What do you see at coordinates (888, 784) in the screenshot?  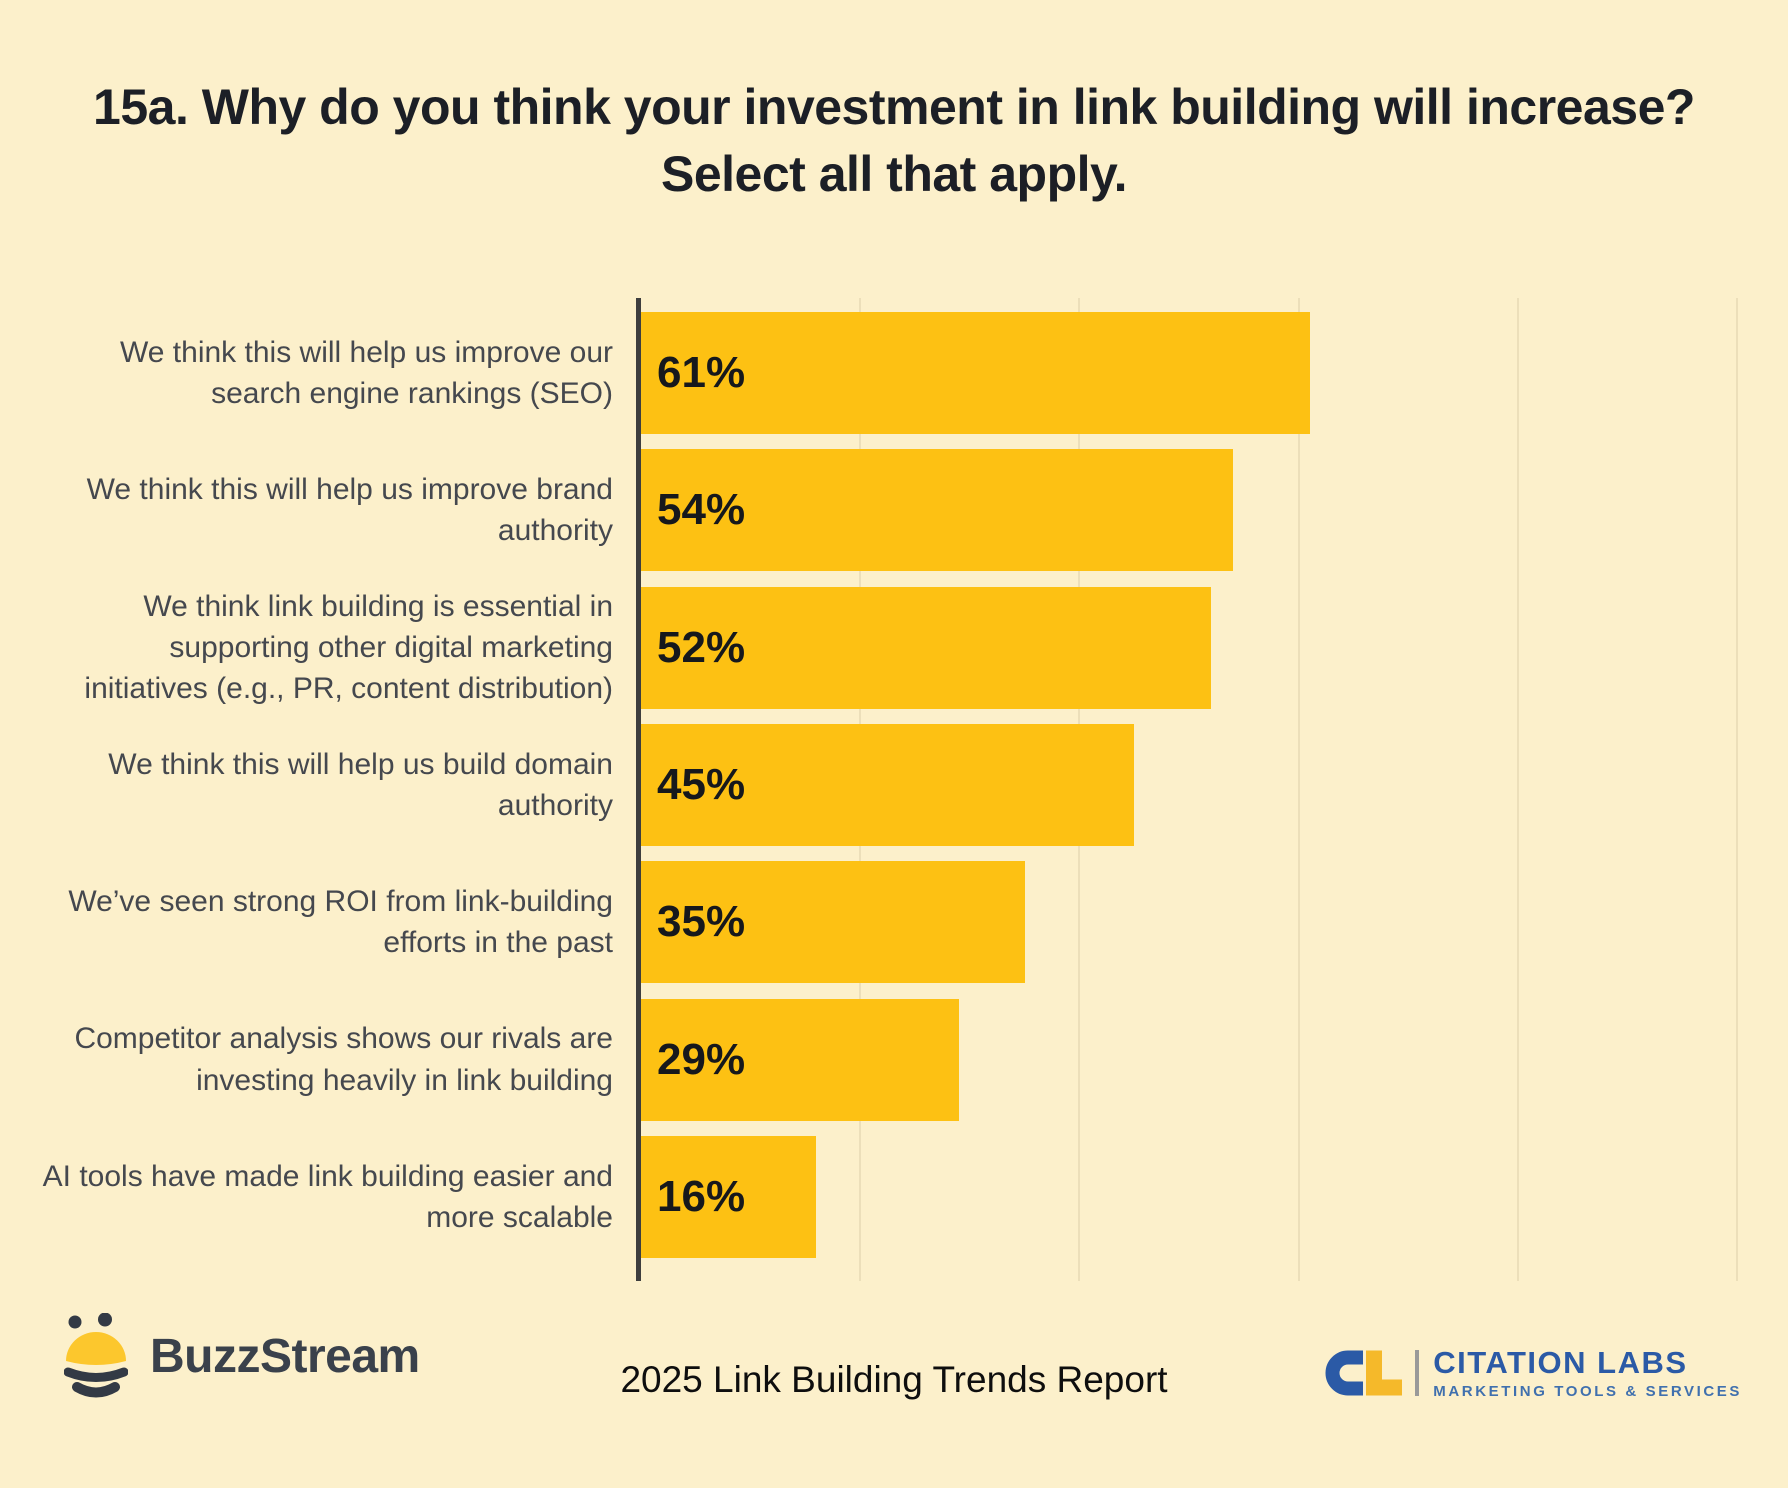 I see `bar: 45%` at bounding box center [888, 784].